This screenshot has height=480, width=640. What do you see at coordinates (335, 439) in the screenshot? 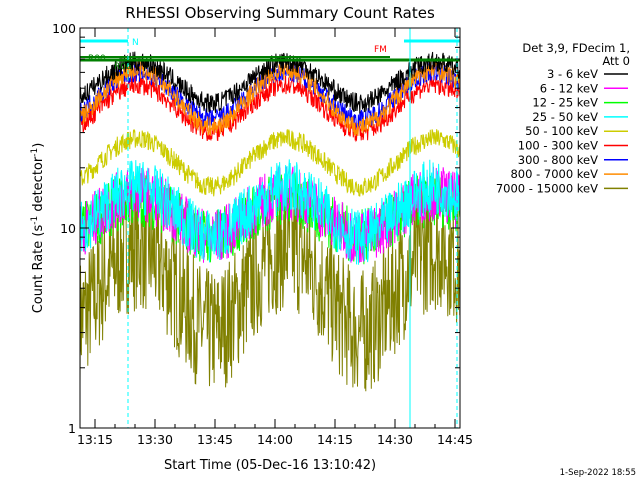
I see `x-tick-label: 14:15` at bounding box center [335, 439].